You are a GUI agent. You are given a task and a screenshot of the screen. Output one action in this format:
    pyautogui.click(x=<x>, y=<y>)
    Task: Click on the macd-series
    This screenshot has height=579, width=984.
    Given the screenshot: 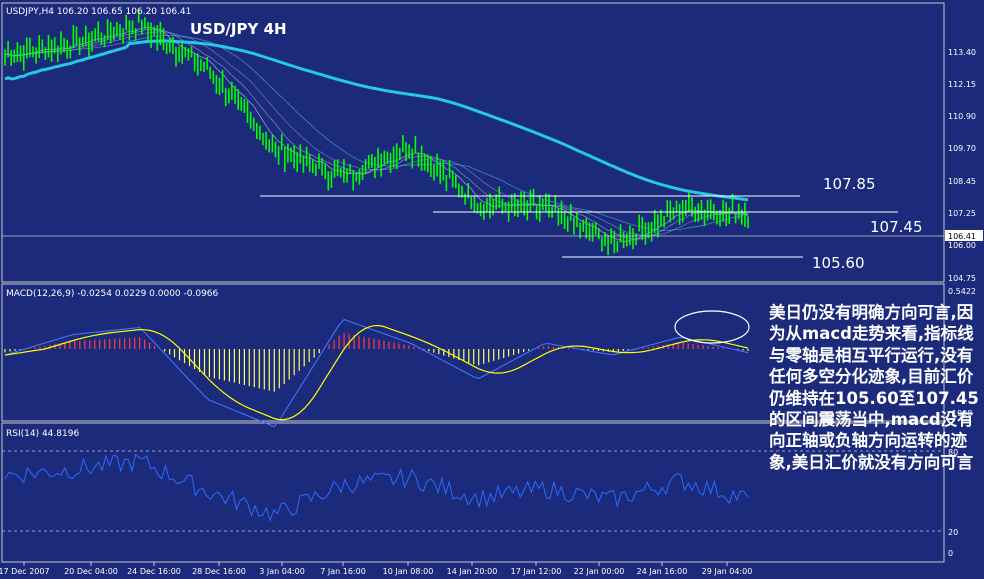 What is the action you would take?
    pyautogui.click(x=376, y=373)
    